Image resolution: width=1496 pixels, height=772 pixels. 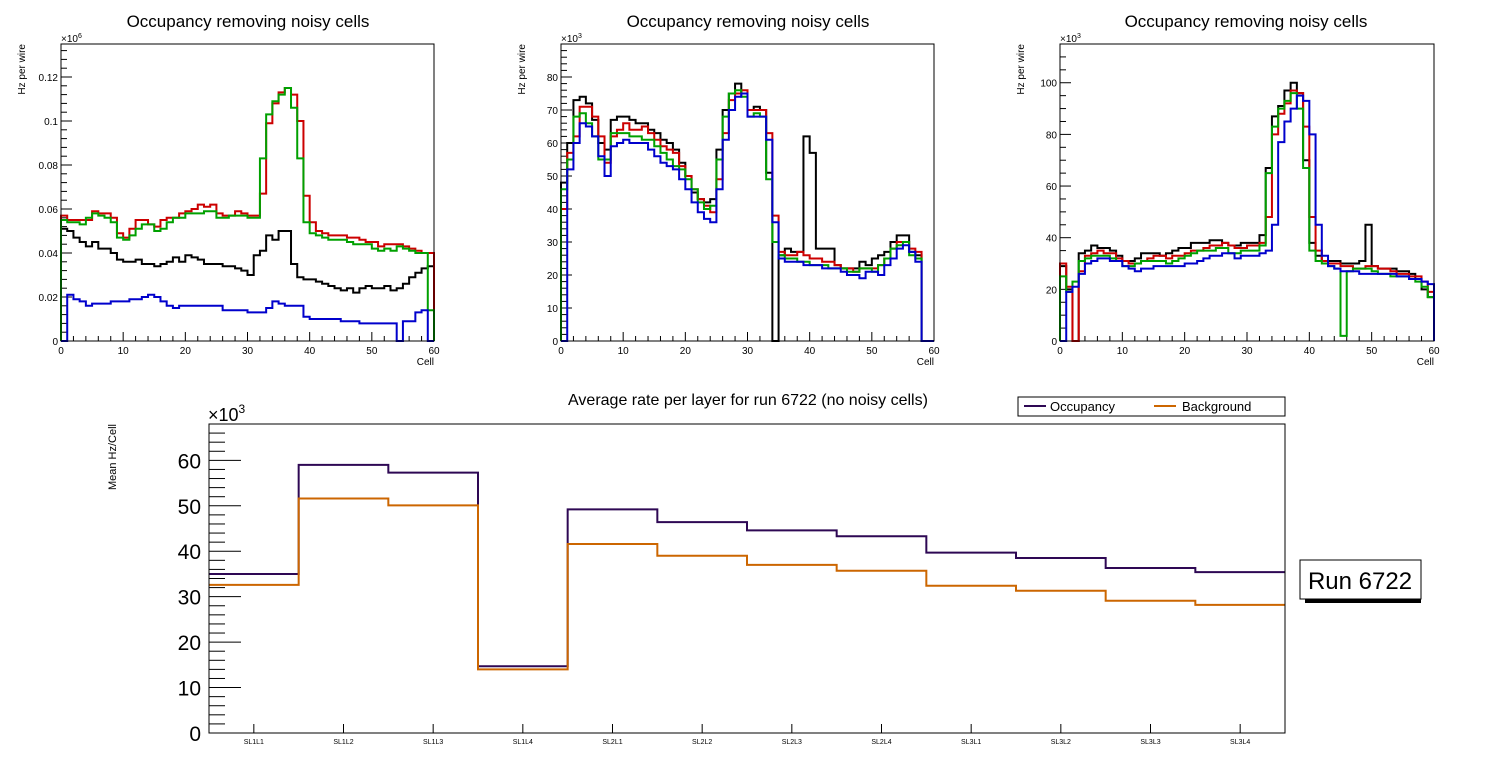 I want to click on axis-ticks: 0 10 20 30 40 50 60 70 80 0 10 20 30 40 50 60, so click(x=743, y=200).